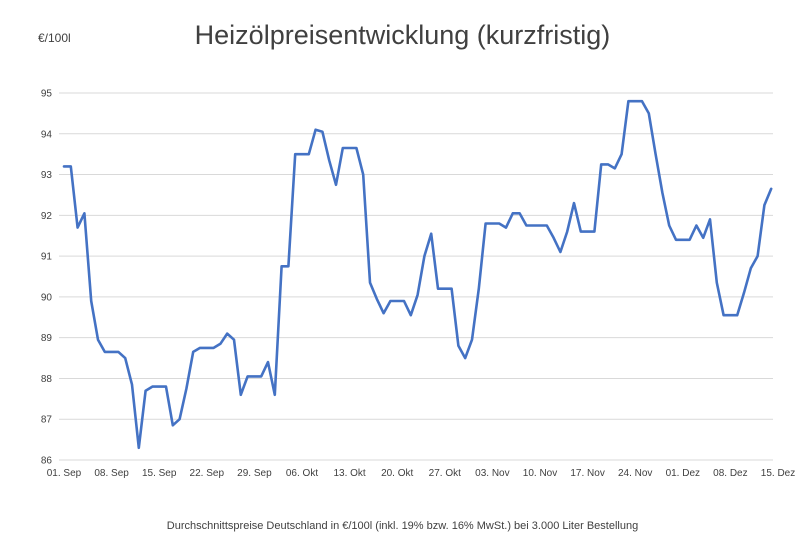 Image resolution: width=805 pixels, height=556 pixels. What do you see at coordinates (47, 420) in the screenshot?
I see `y-tick-label: 87` at bounding box center [47, 420].